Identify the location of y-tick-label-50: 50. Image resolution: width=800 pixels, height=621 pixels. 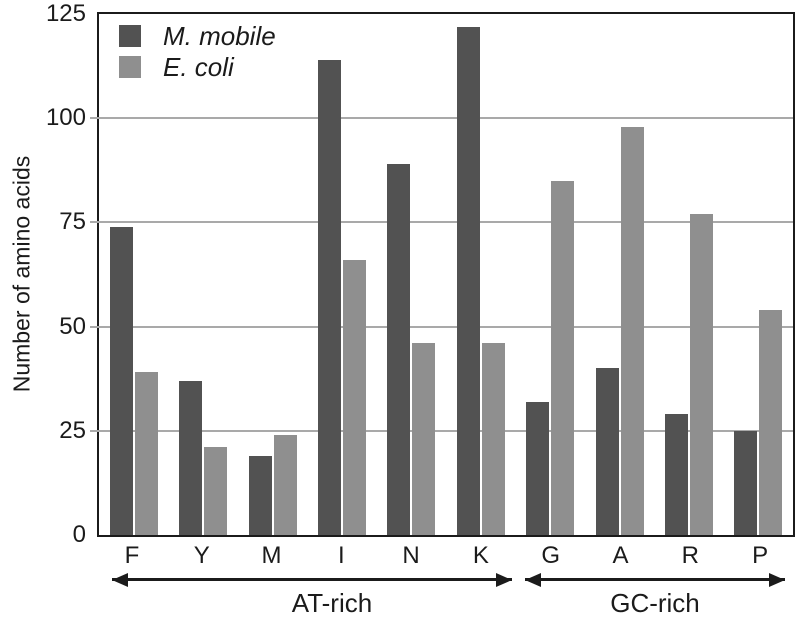
(72, 326).